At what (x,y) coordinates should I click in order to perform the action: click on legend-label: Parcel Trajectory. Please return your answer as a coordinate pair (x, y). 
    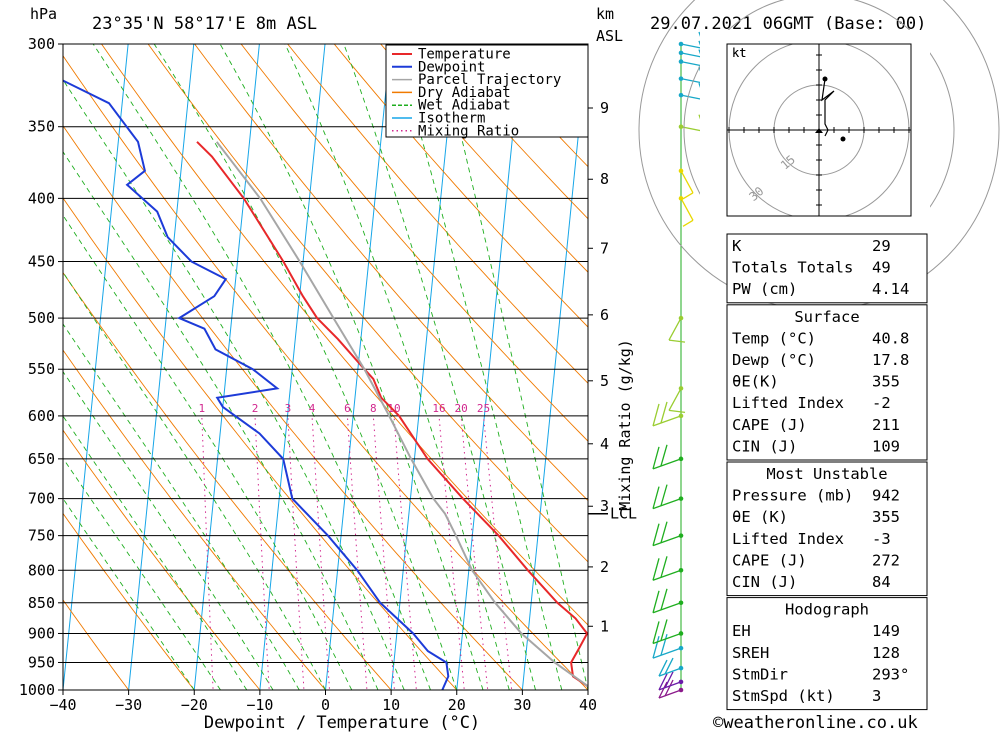
    Looking at the image, I should click on (489, 80).